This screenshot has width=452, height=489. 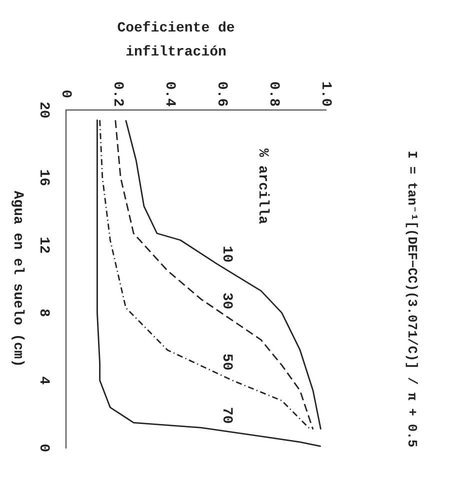 What do you see at coordinates (43, 313) in the screenshot?
I see `y-tick-label: 8` at bounding box center [43, 313].